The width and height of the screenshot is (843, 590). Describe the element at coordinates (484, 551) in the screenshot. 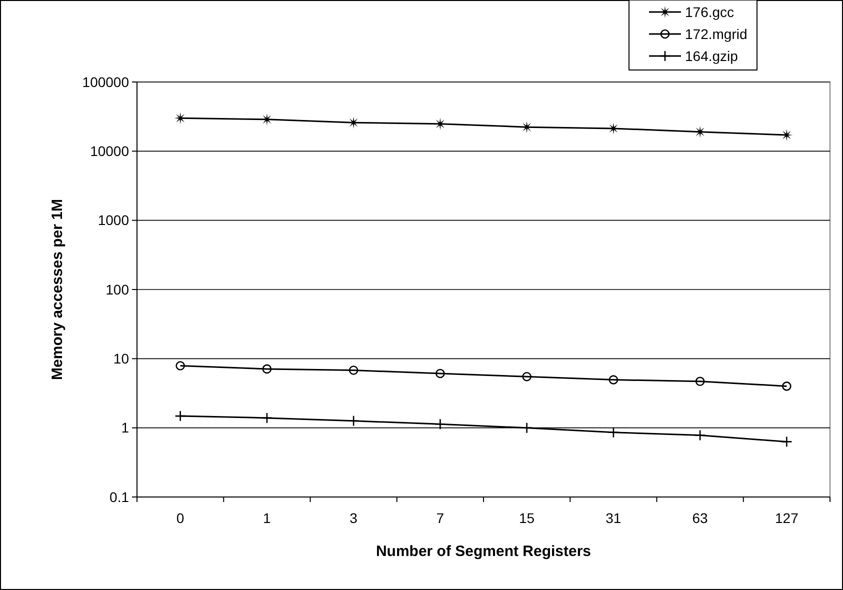

I see `x-axis-title: Number of Segment Registers` at that location.